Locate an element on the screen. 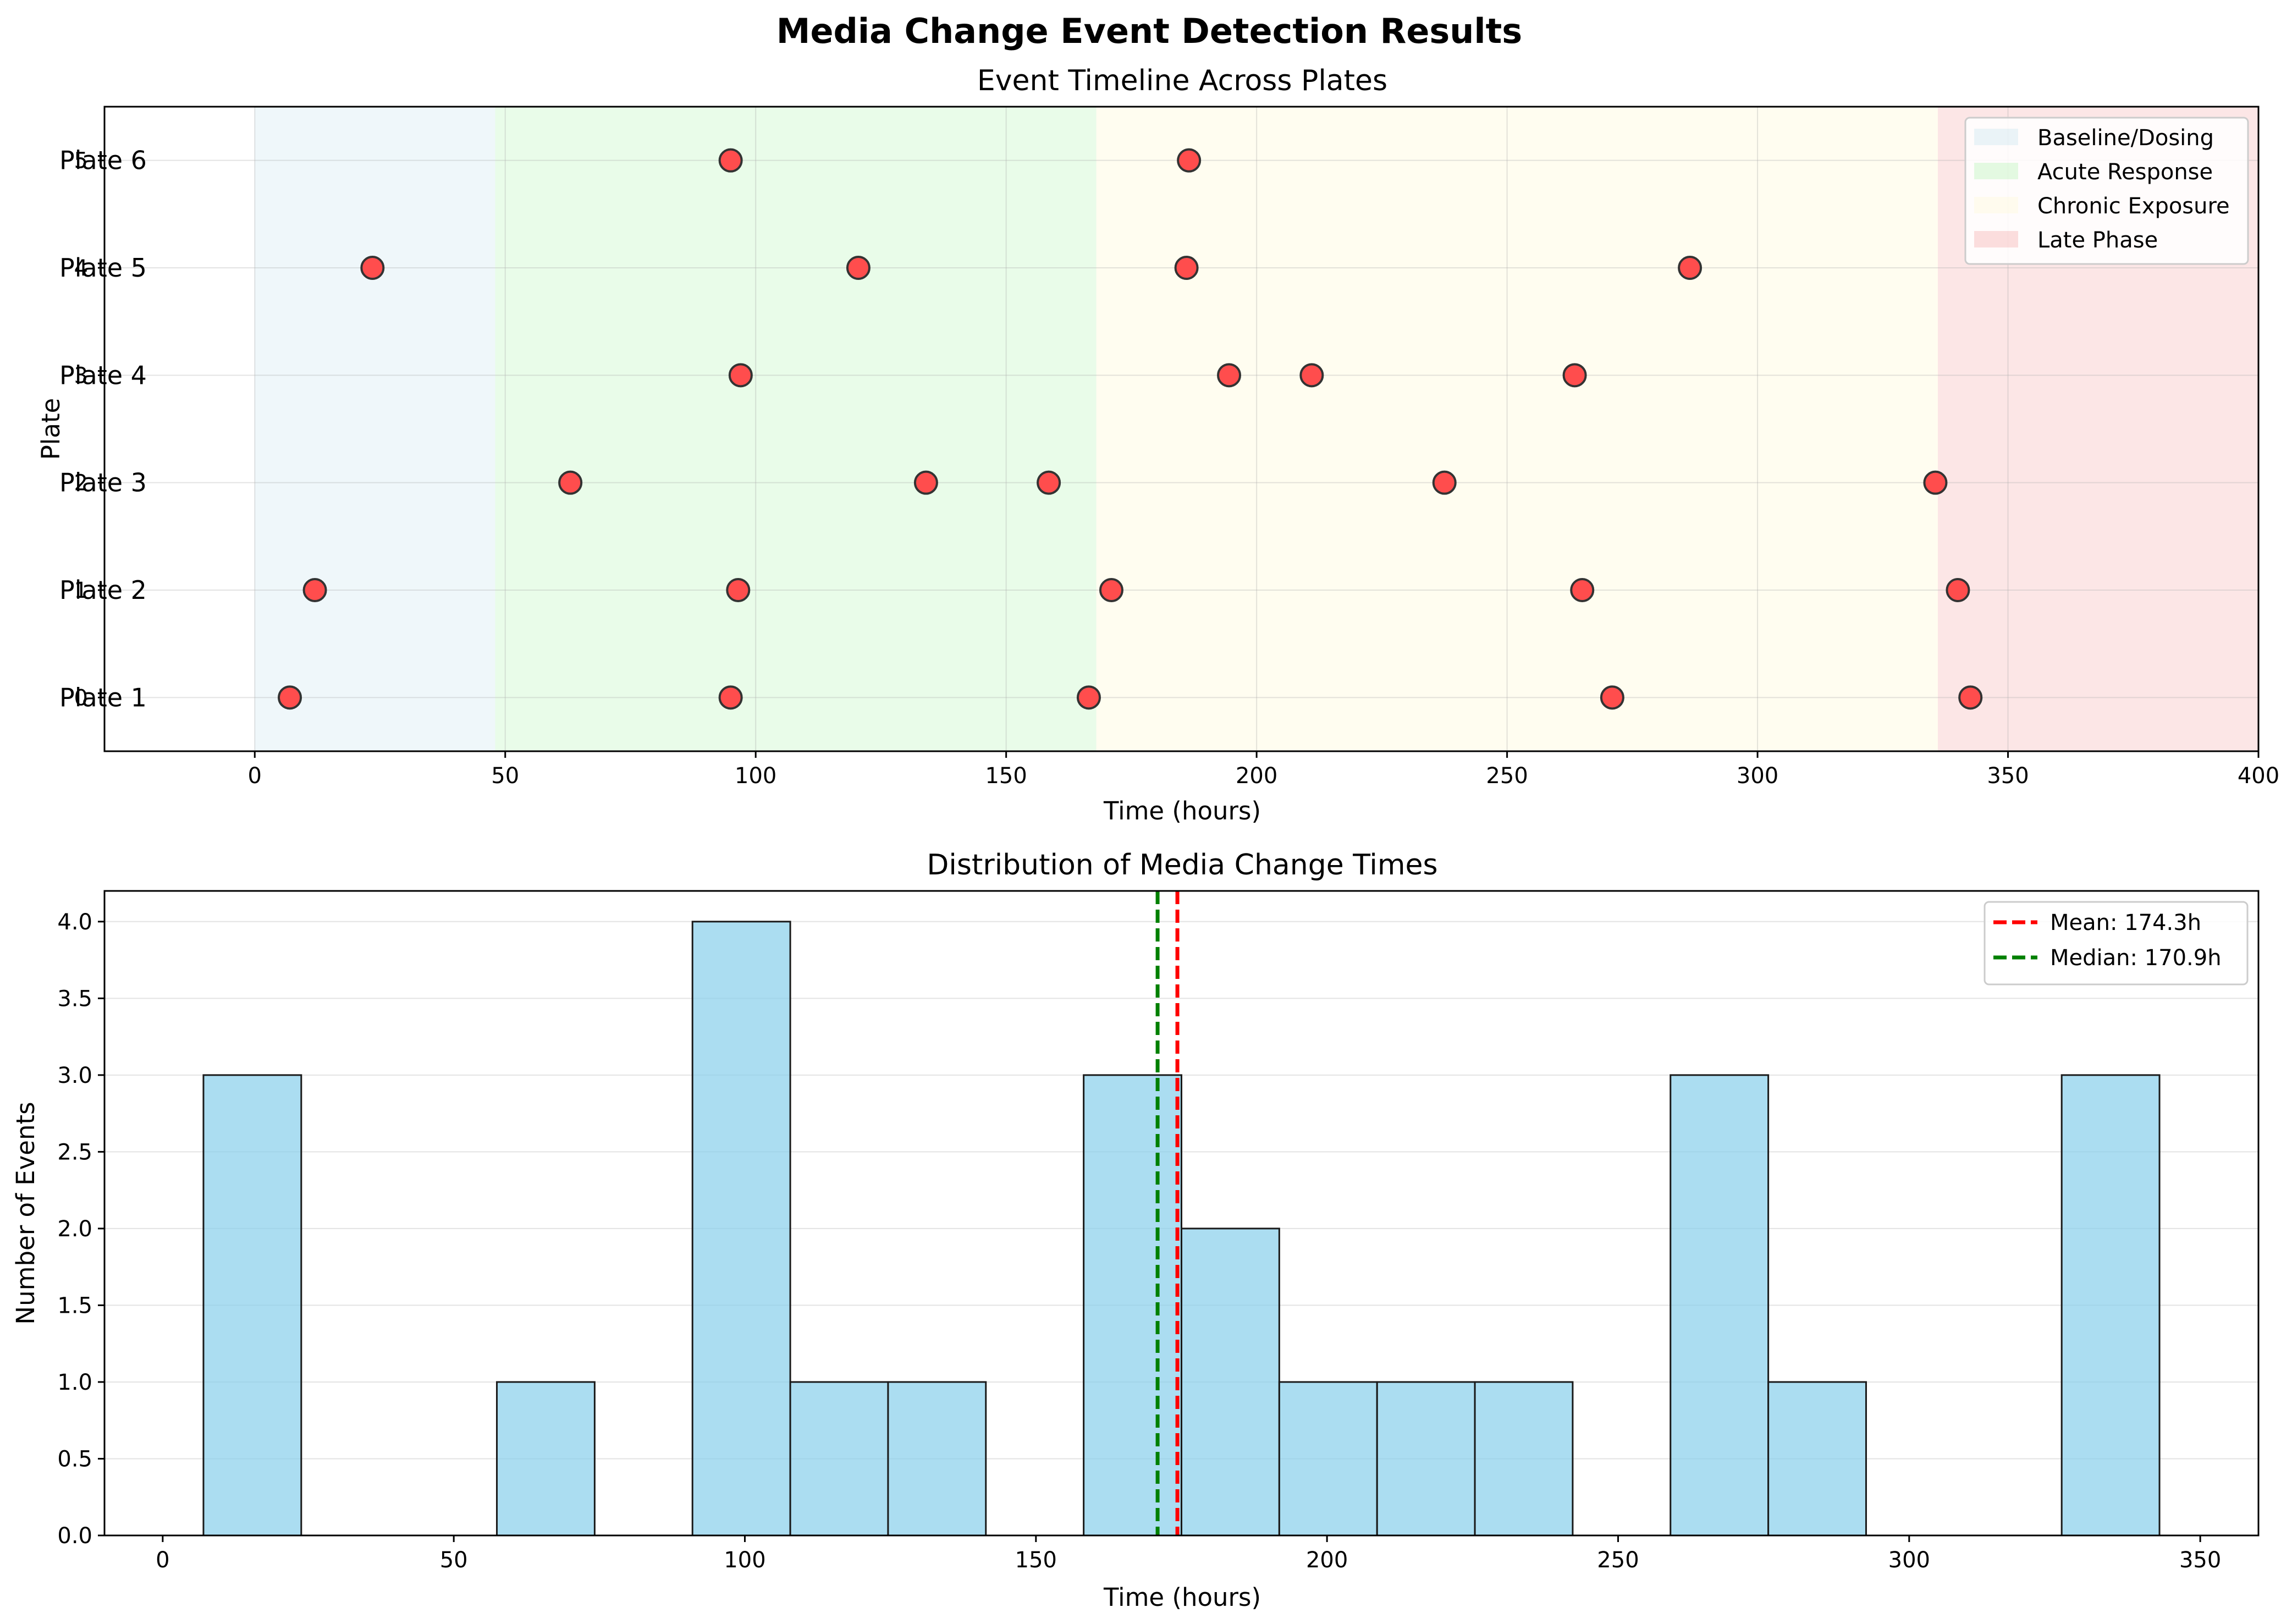 This screenshot has width=2292, height=1624. y-tick-label: 3.0 is located at coordinates (74, 1075).